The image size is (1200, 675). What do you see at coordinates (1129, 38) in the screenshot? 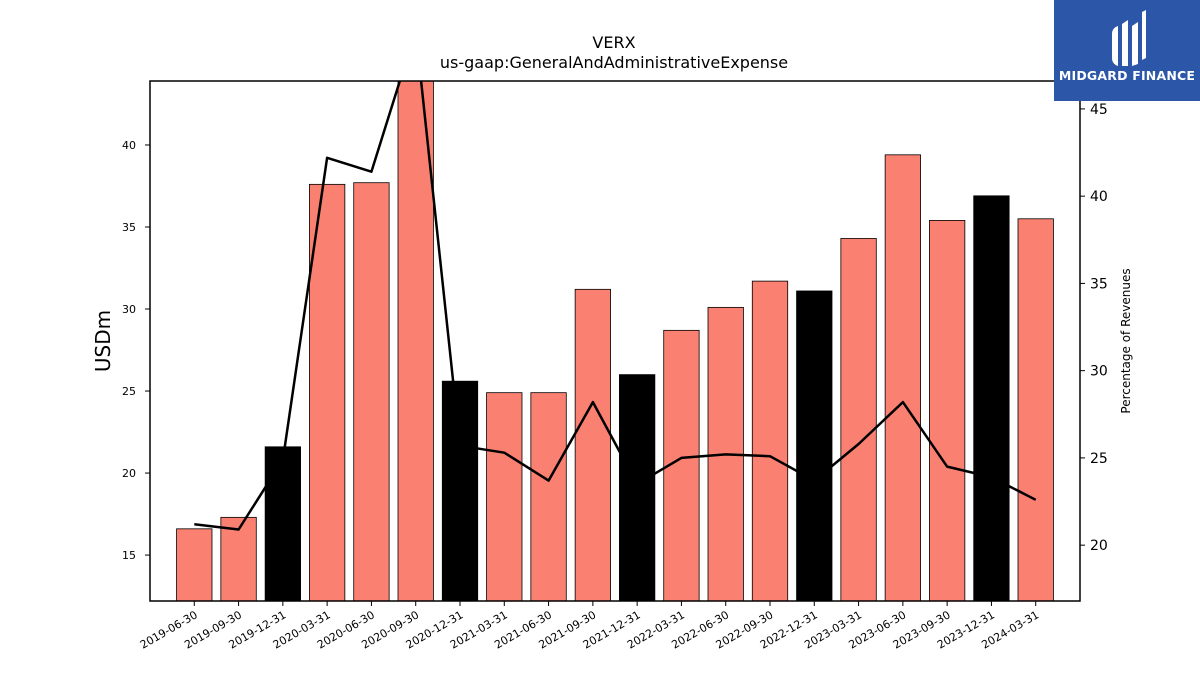
I see `logo-mark-icon` at bounding box center [1129, 38].